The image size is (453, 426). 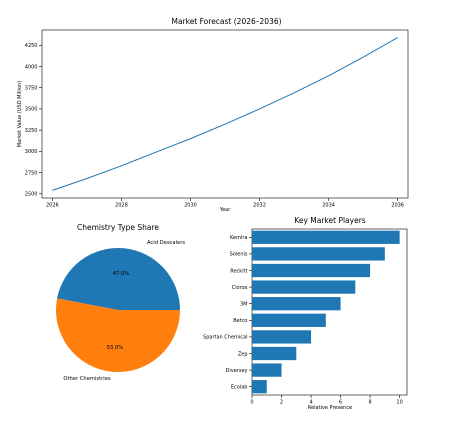 I want to click on bar-diversey, so click(x=267, y=370).